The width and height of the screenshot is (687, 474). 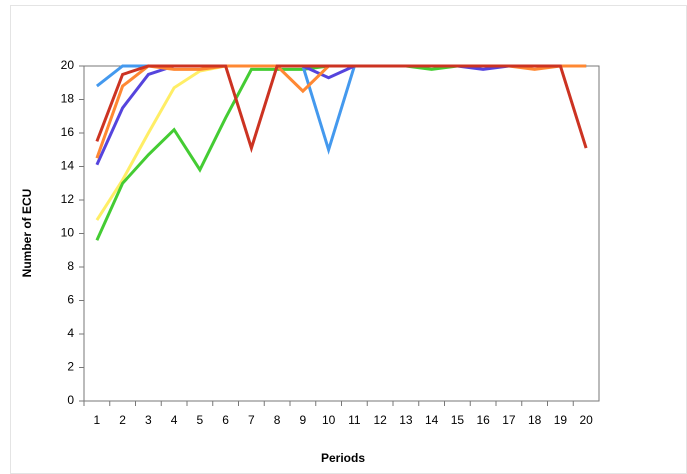 What do you see at coordinates (458, 420) in the screenshot?
I see `x-tick-label: 15` at bounding box center [458, 420].